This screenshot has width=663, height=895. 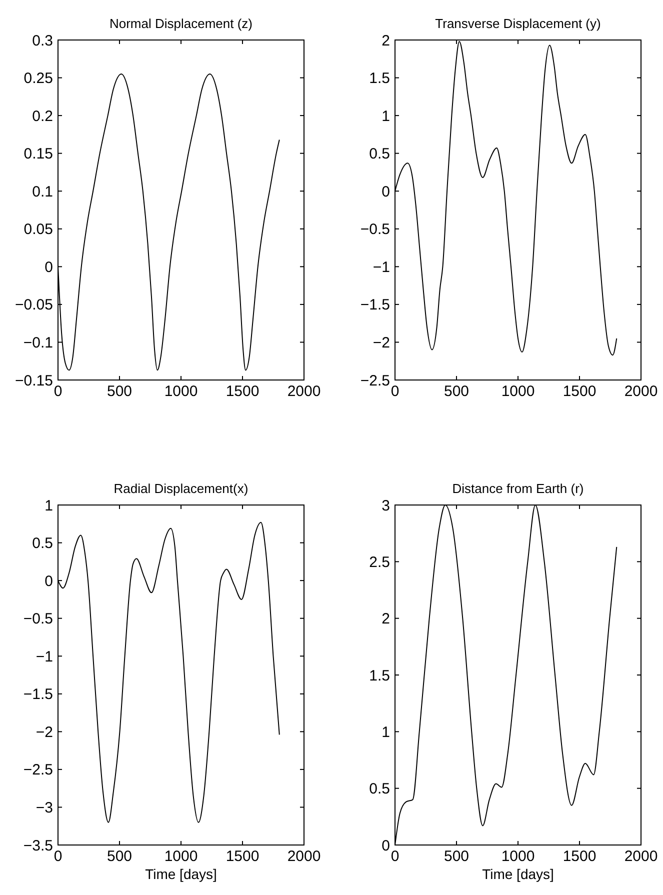 What do you see at coordinates (386, 505) in the screenshot?
I see `y-tick-label: 3` at bounding box center [386, 505].